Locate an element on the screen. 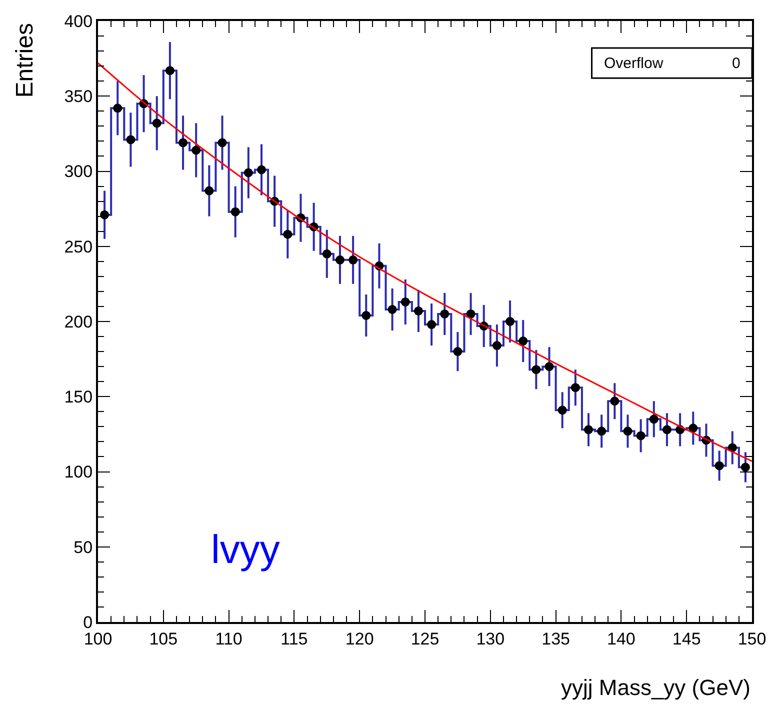 The image size is (778, 719). y-tick-label: 250 is located at coordinates (78, 246).